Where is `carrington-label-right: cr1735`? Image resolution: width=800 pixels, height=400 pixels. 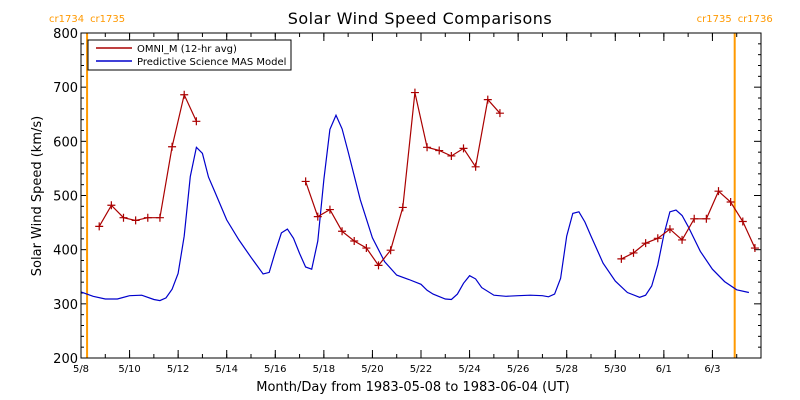 carrington-label-right: cr1735 is located at coordinates (107, 19).